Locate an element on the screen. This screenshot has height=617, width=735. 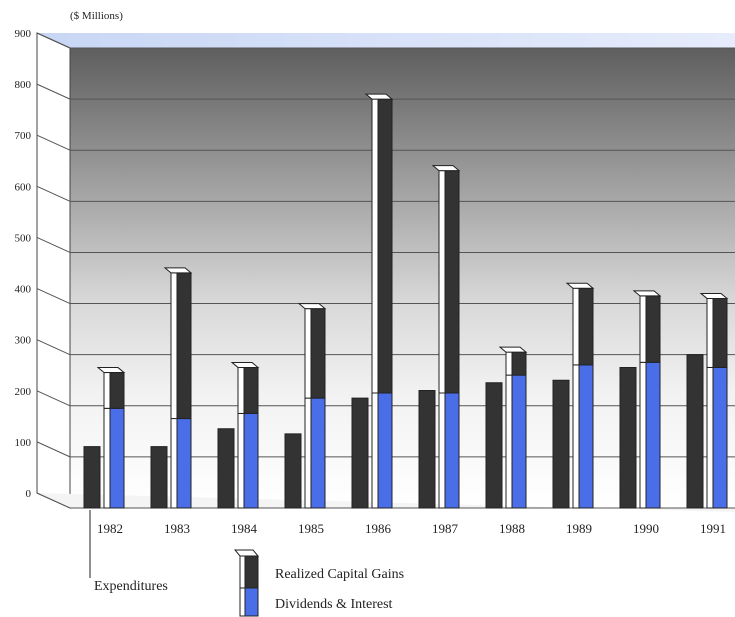
legend-capital-gains: Realized Capital Gains is located at coordinates (318, 569).